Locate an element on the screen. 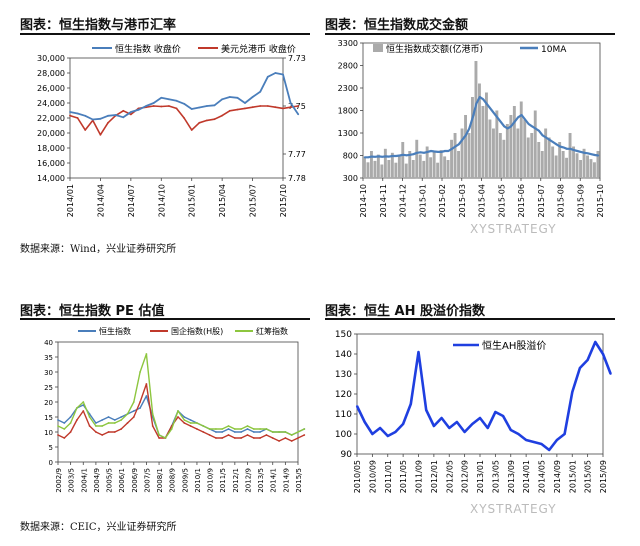 The image size is (640, 546). p3-ytick-label: 25 is located at coordinates (48, 388).